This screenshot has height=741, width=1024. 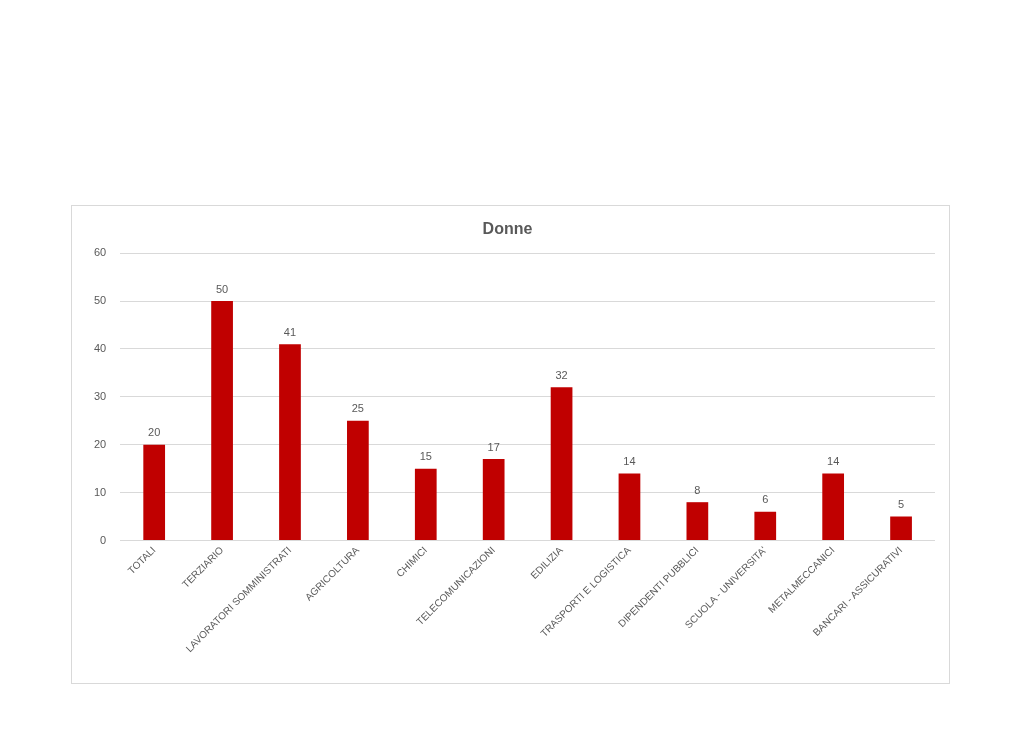 I want to click on y-tick-label: 10, so click(x=100, y=491).